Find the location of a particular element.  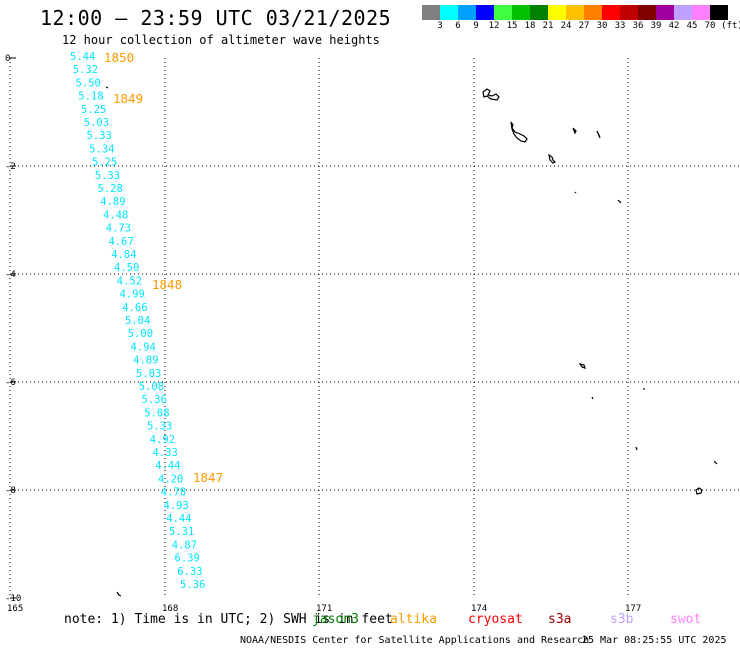

wave-height-label: 5.31 is located at coordinates (181, 532).